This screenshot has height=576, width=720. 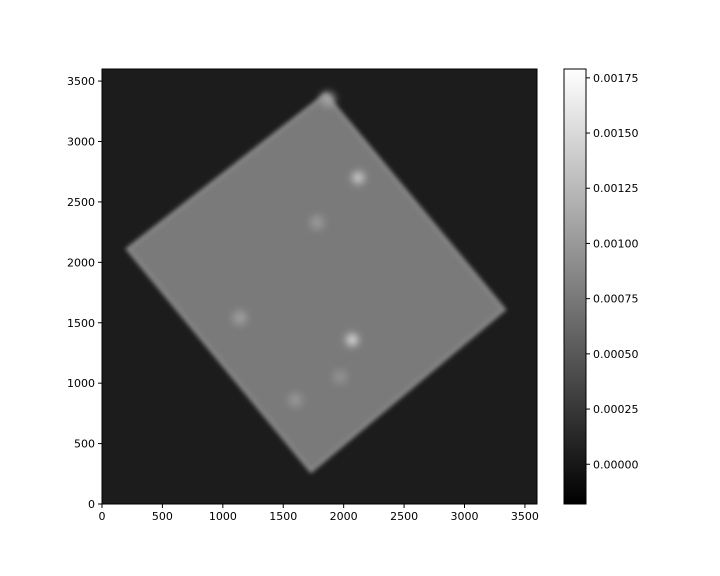 What do you see at coordinates (616, 354) in the screenshot?
I see `colorbar-tick-label: 0.00050` at bounding box center [616, 354].